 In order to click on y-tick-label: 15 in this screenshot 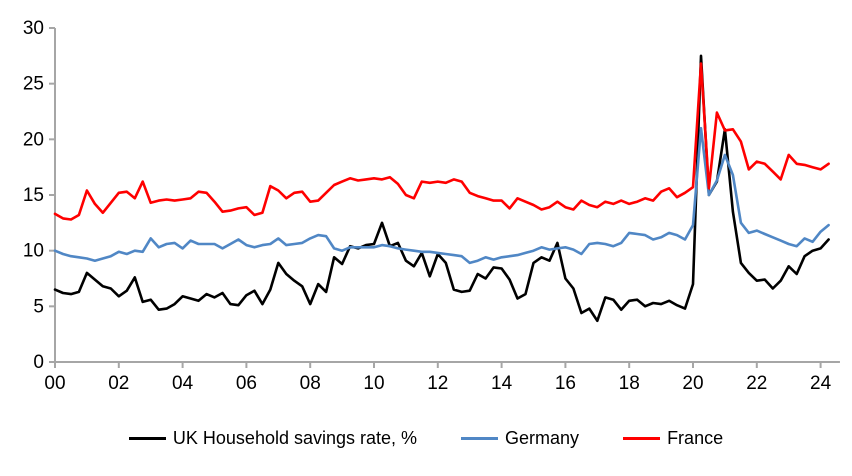, I will do `click(33, 195)`.